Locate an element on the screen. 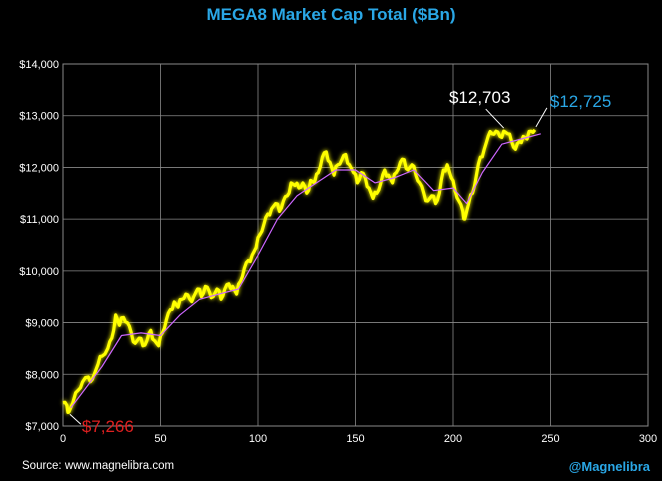  peak-leader-line is located at coordinates (495, 118).